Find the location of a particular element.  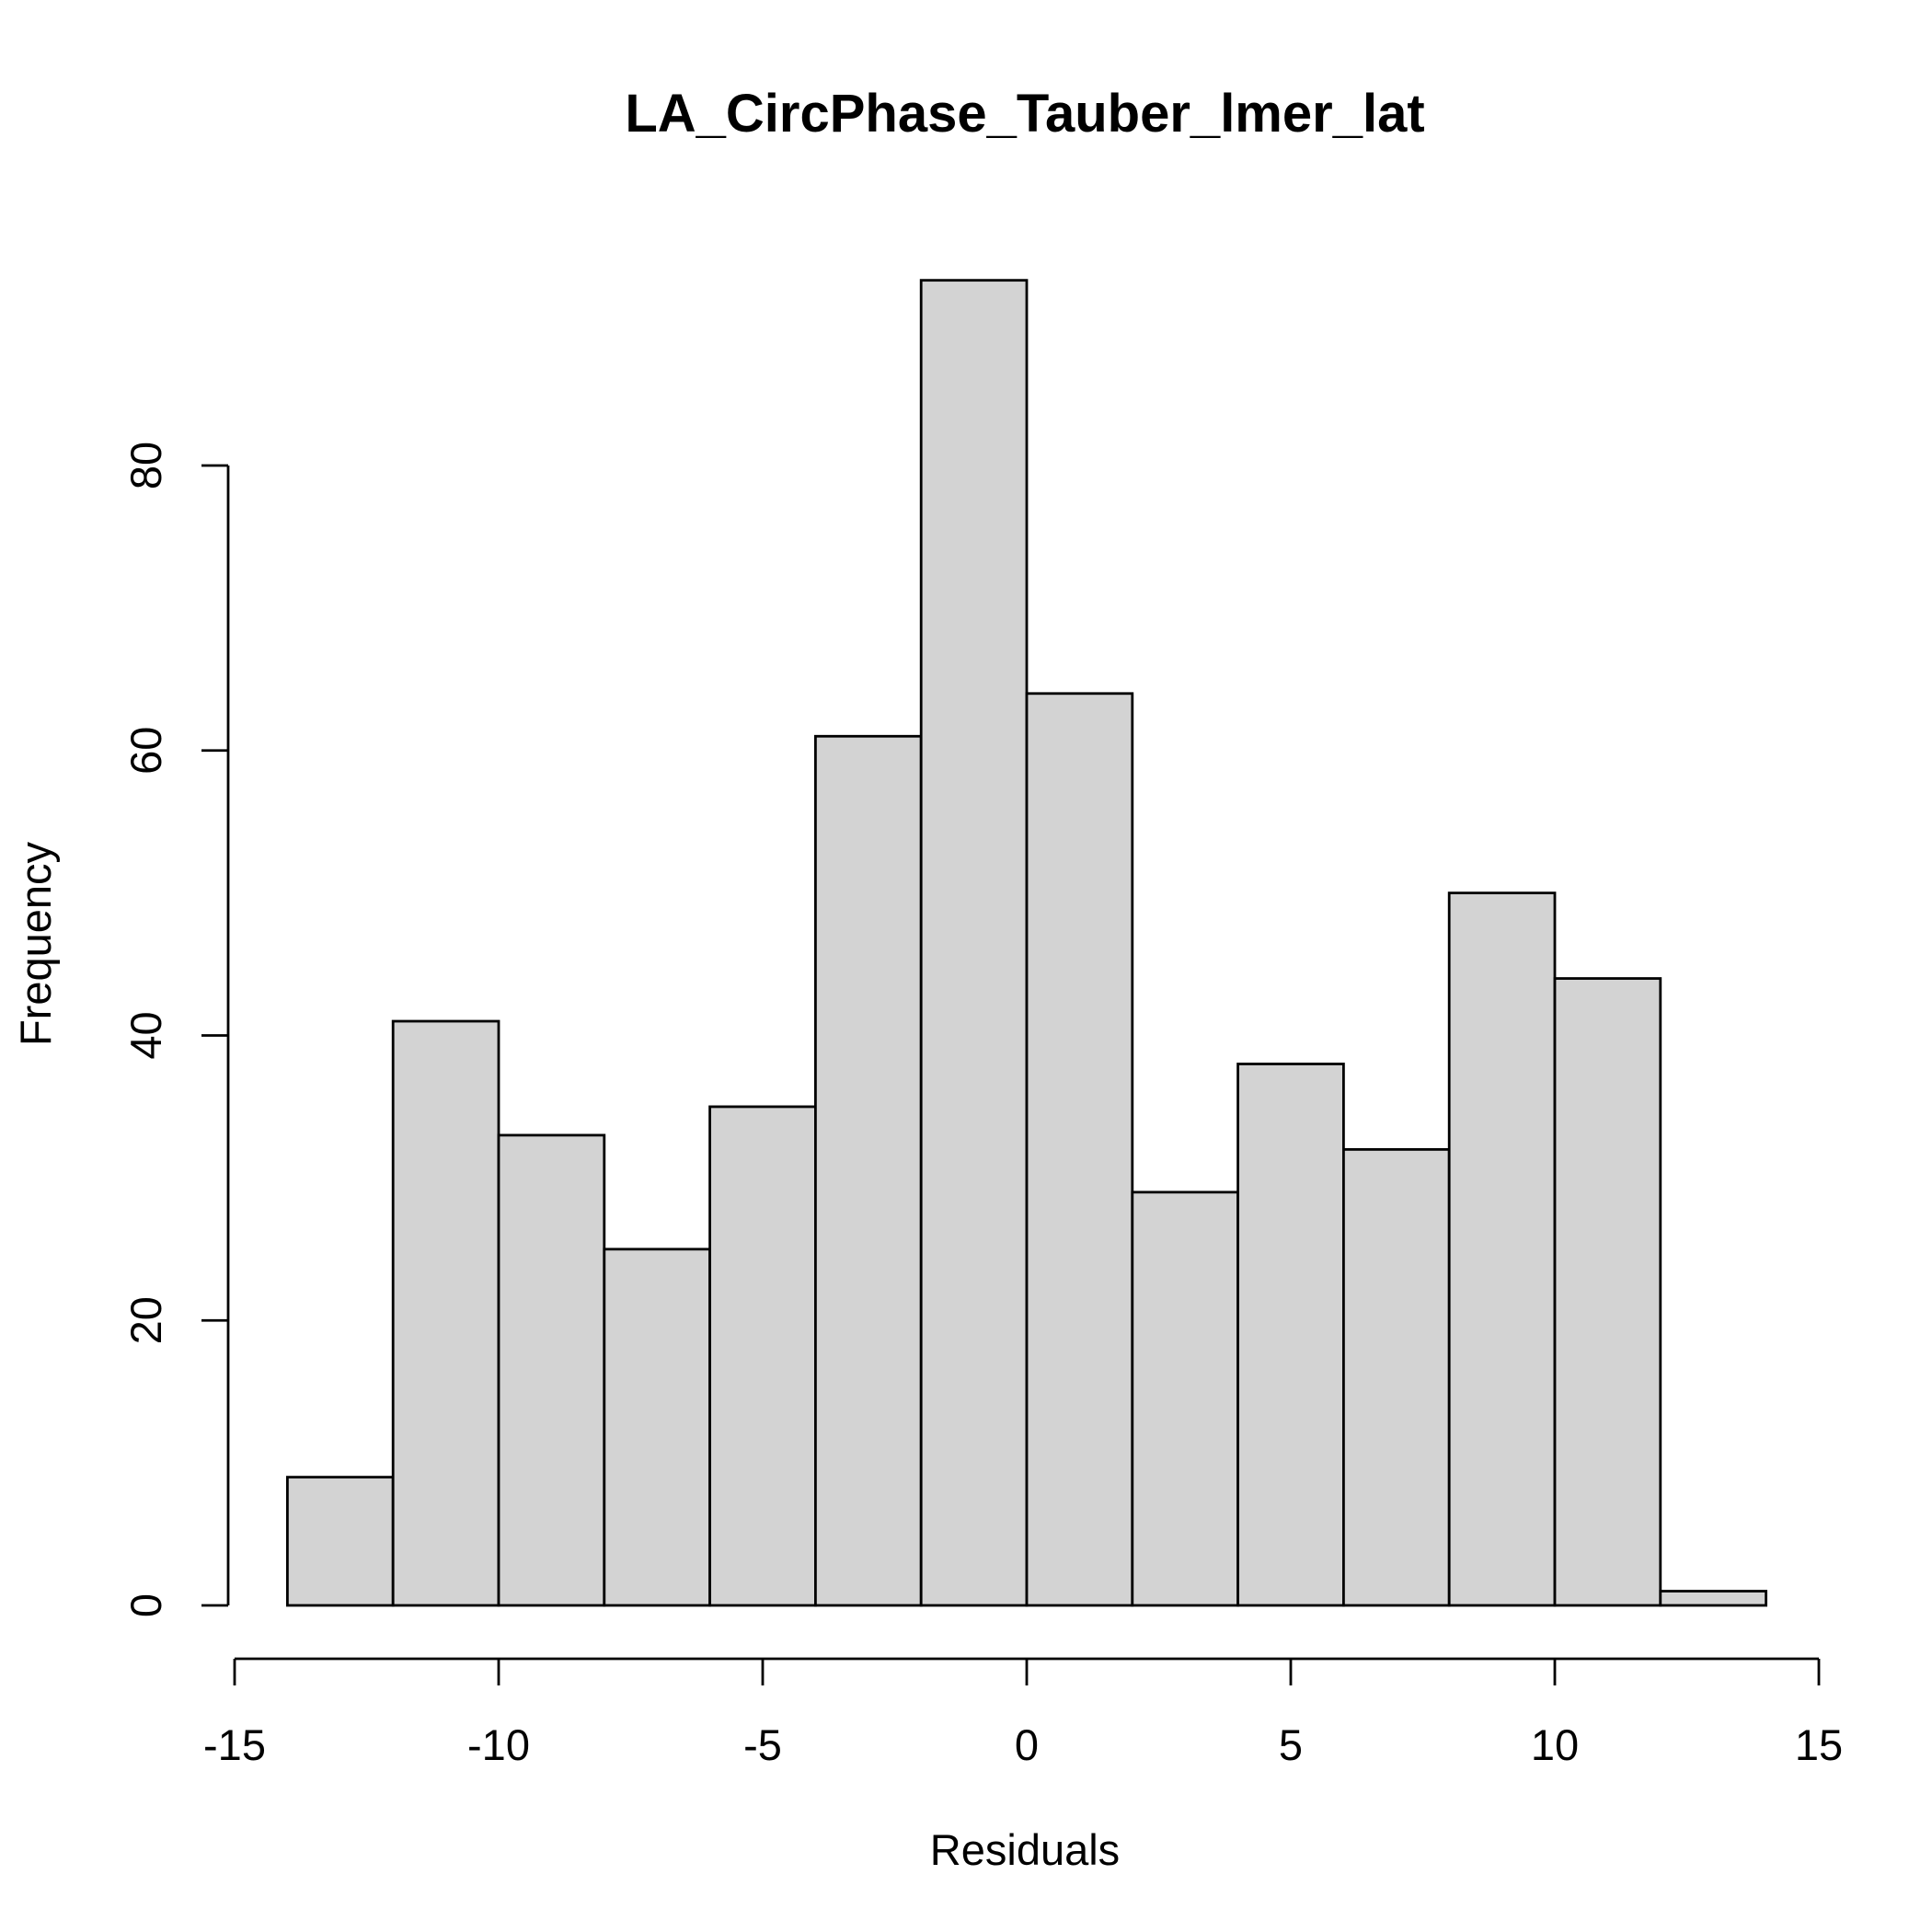

x-tick-label: -5 is located at coordinates (762, 1744).